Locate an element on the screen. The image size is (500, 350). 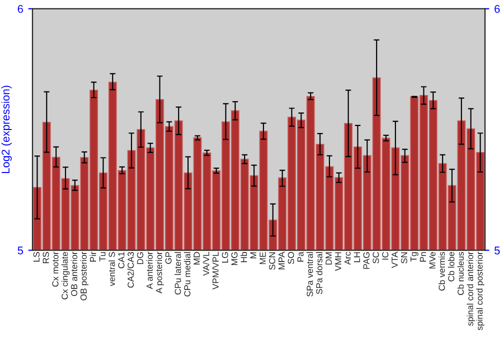
x-tick-label: Pn is located at coordinates (423, 257).